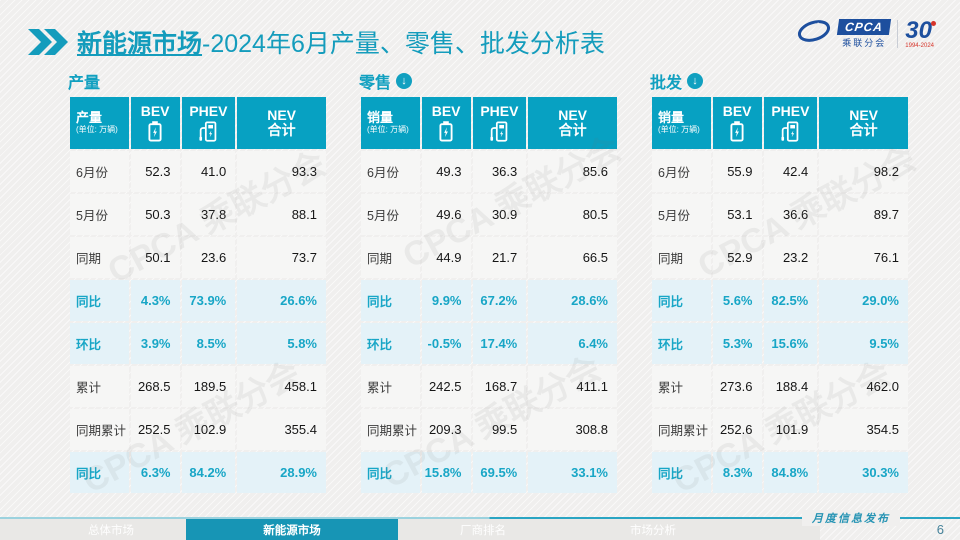  Describe the element at coordinates (863, 386) in the screenshot. I see `cell-nev: 462.0` at that location.